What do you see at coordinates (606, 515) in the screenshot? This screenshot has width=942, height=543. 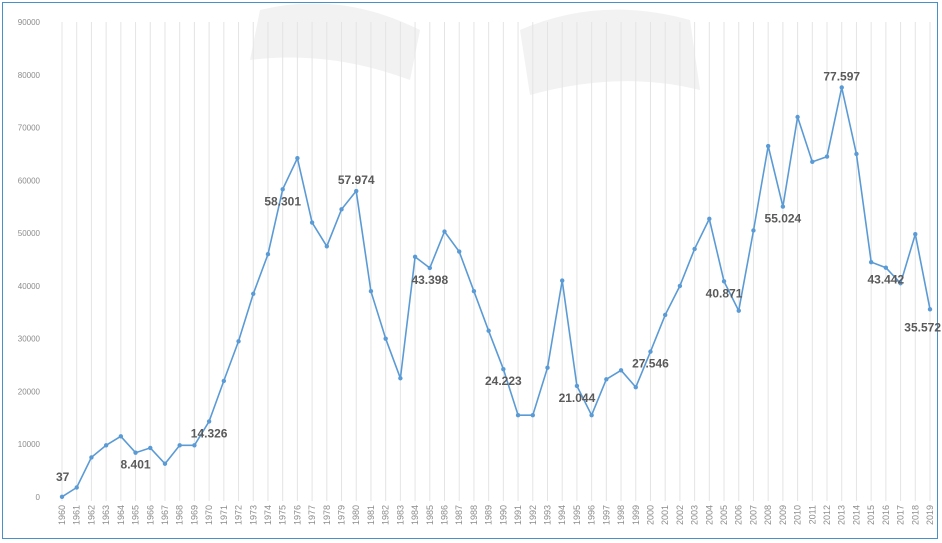 I see `x-tick-label: 1997` at bounding box center [606, 515].